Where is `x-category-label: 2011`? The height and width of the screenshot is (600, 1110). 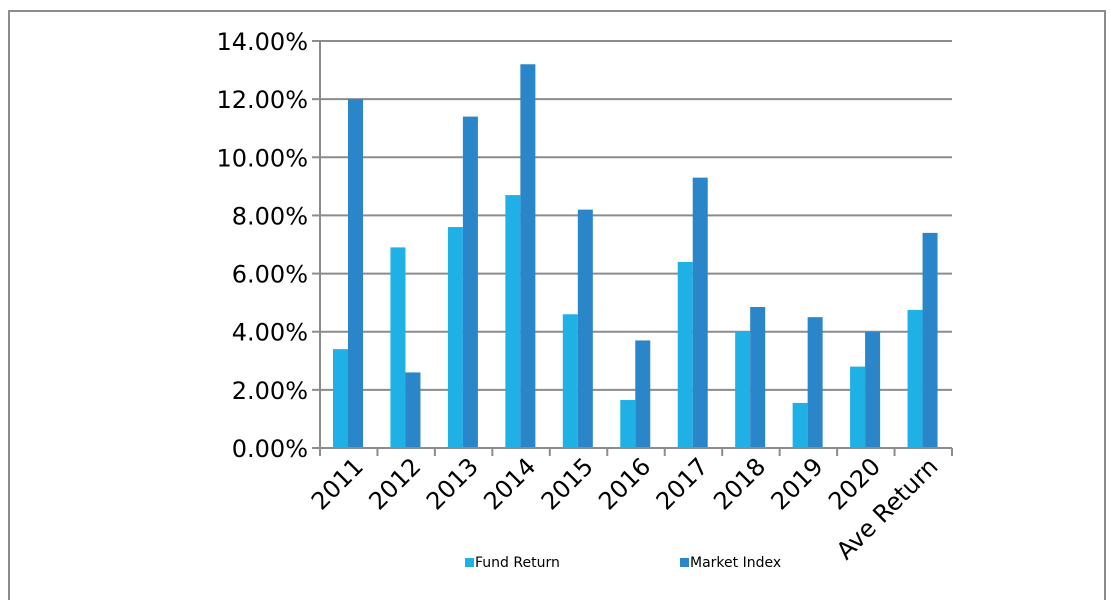
x-category-label: 2011 is located at coordinates (337, 483).